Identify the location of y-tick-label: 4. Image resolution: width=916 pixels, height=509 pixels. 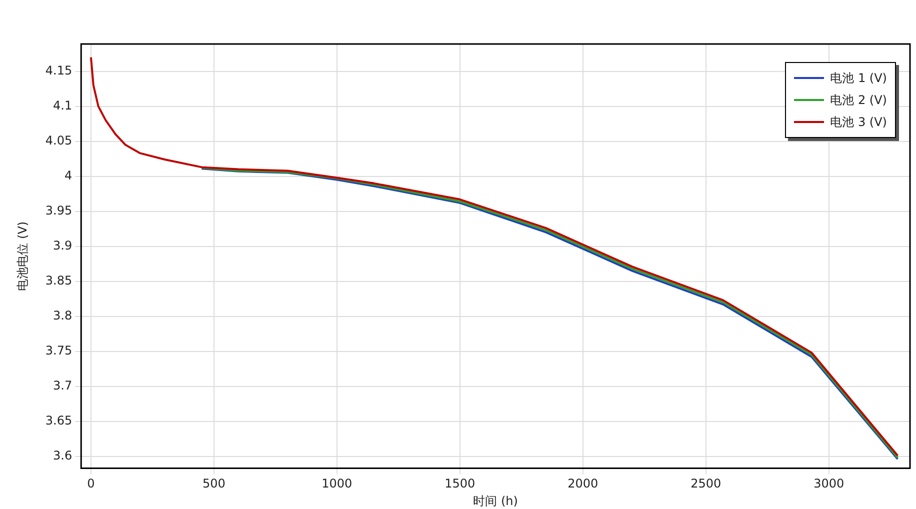
(68, 175).